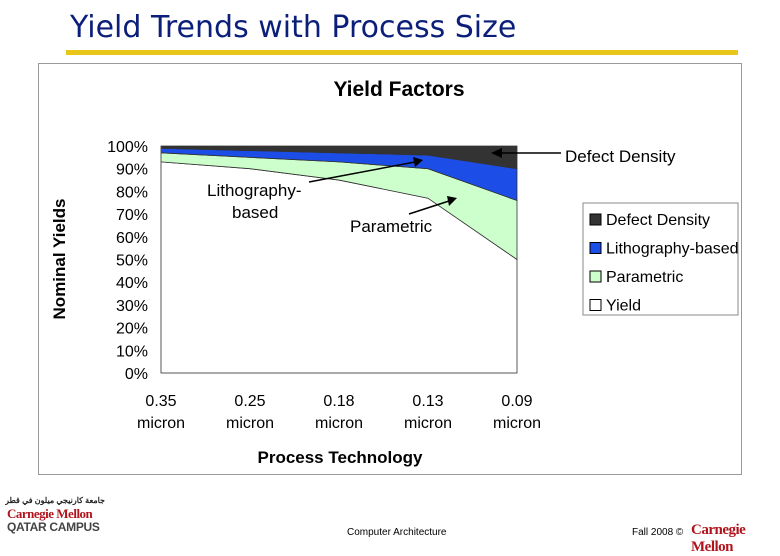 The height and width of the screenshot is (556, 780). Describe the element at coordinates (429, 207) in the screenshot. I see `parametric-arrow` at that location.